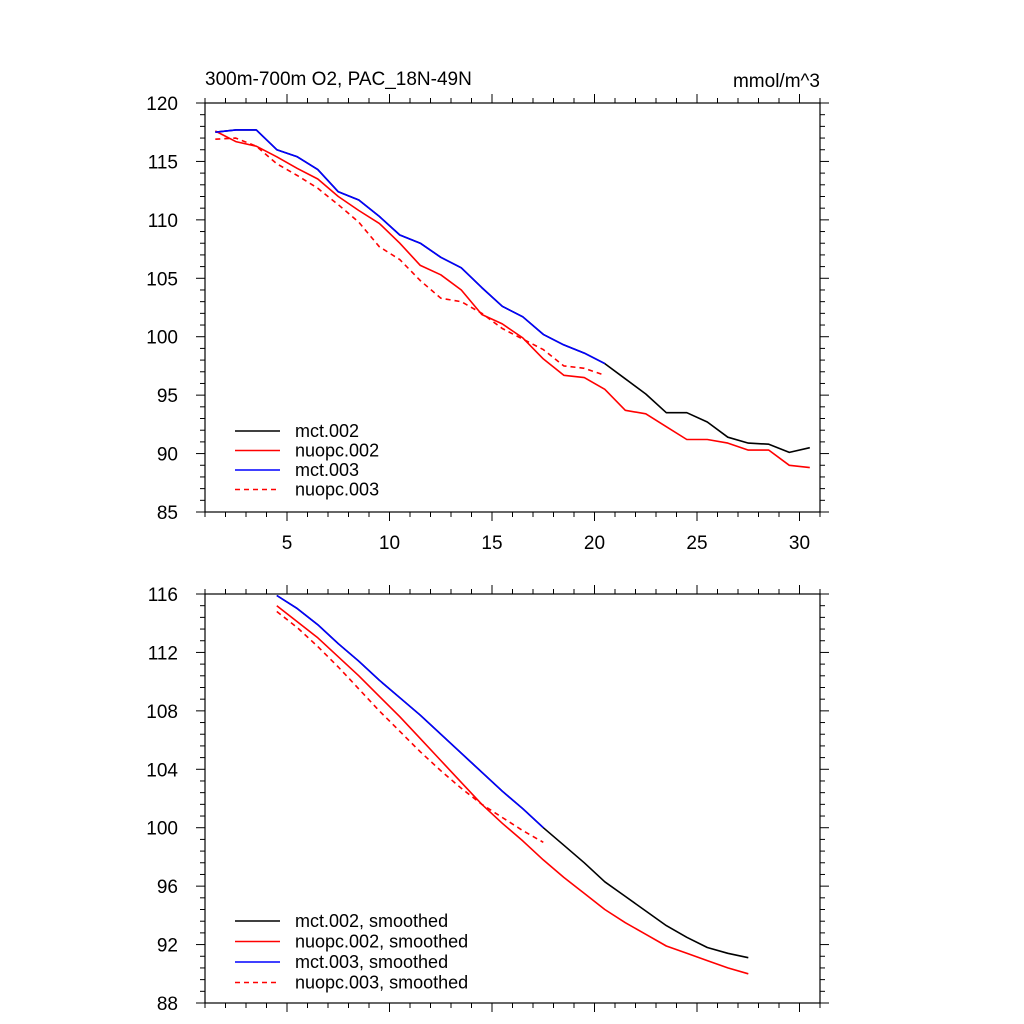 Image resolution: width=1024 pixels, height=1024 pixels. Describe the element at coordinates (696, 543) in the screenshot. I see `x-tick-label: 25` at that location.